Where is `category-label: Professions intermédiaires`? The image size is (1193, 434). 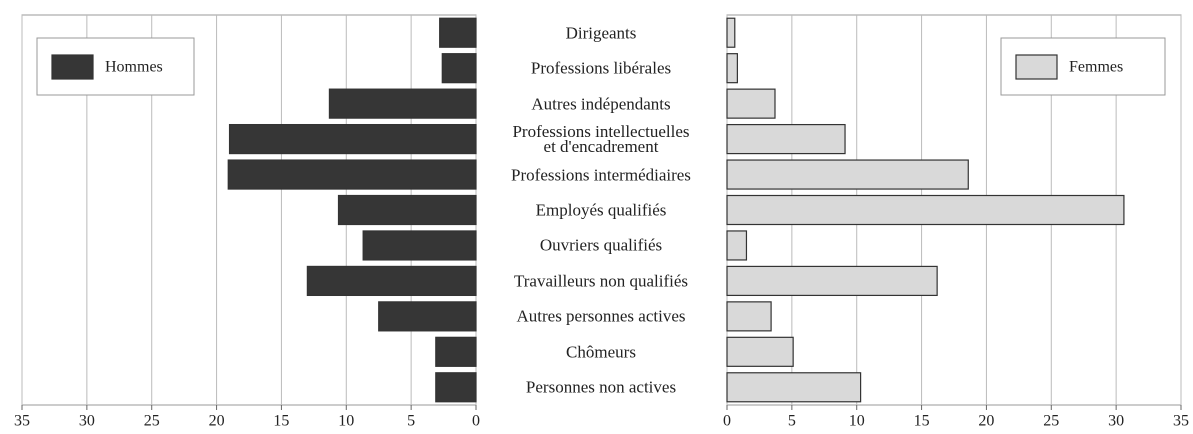
category-label: Professions intermédiaires is located at coordinates (601, 175).